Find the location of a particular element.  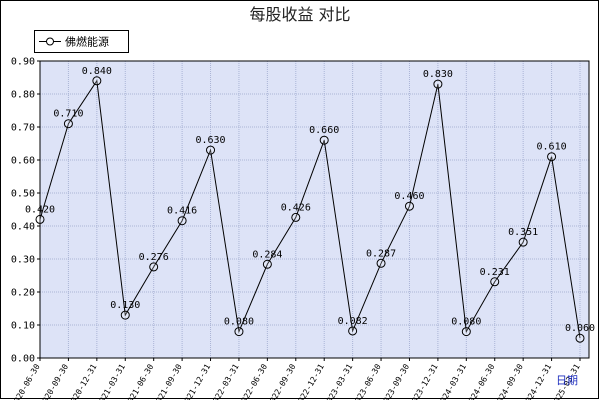

data-label: 0.231 is located at coordinates (495, 272).